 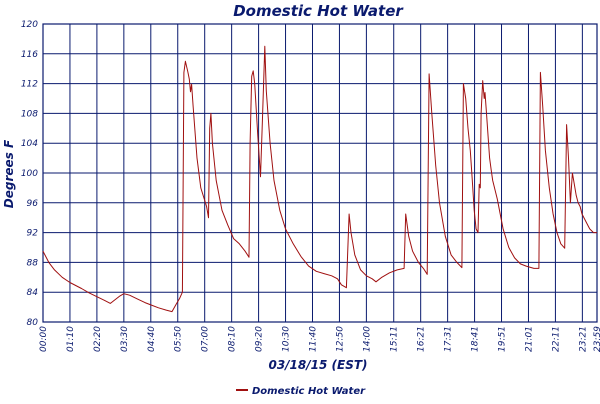 I want to click on x-tick-label: 03:30, so click(x=125, y=339).